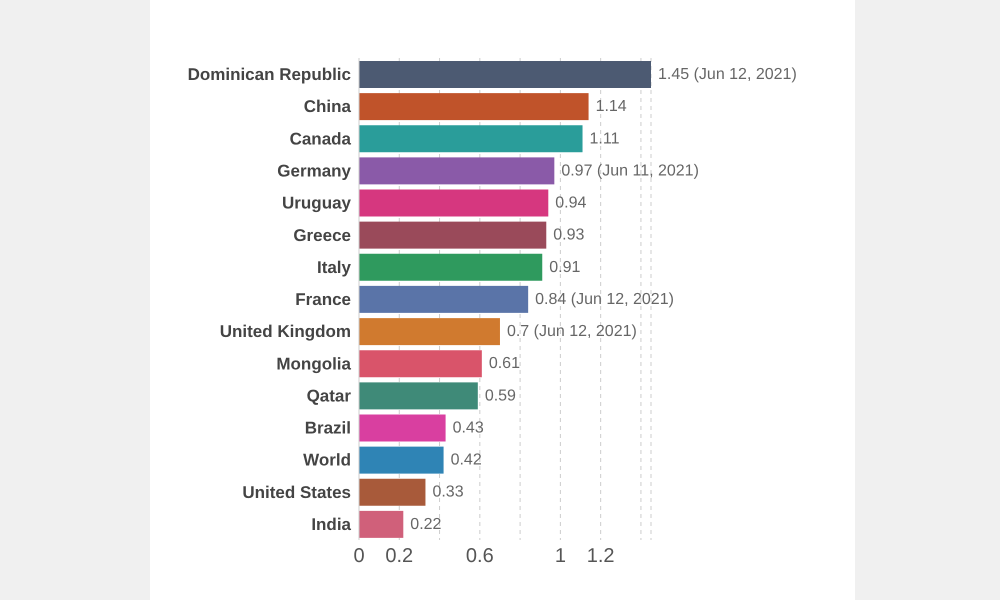 This screenshot has width=1000, height=600. I want to click on x-tick-label: 0.2, so click(399, 556).